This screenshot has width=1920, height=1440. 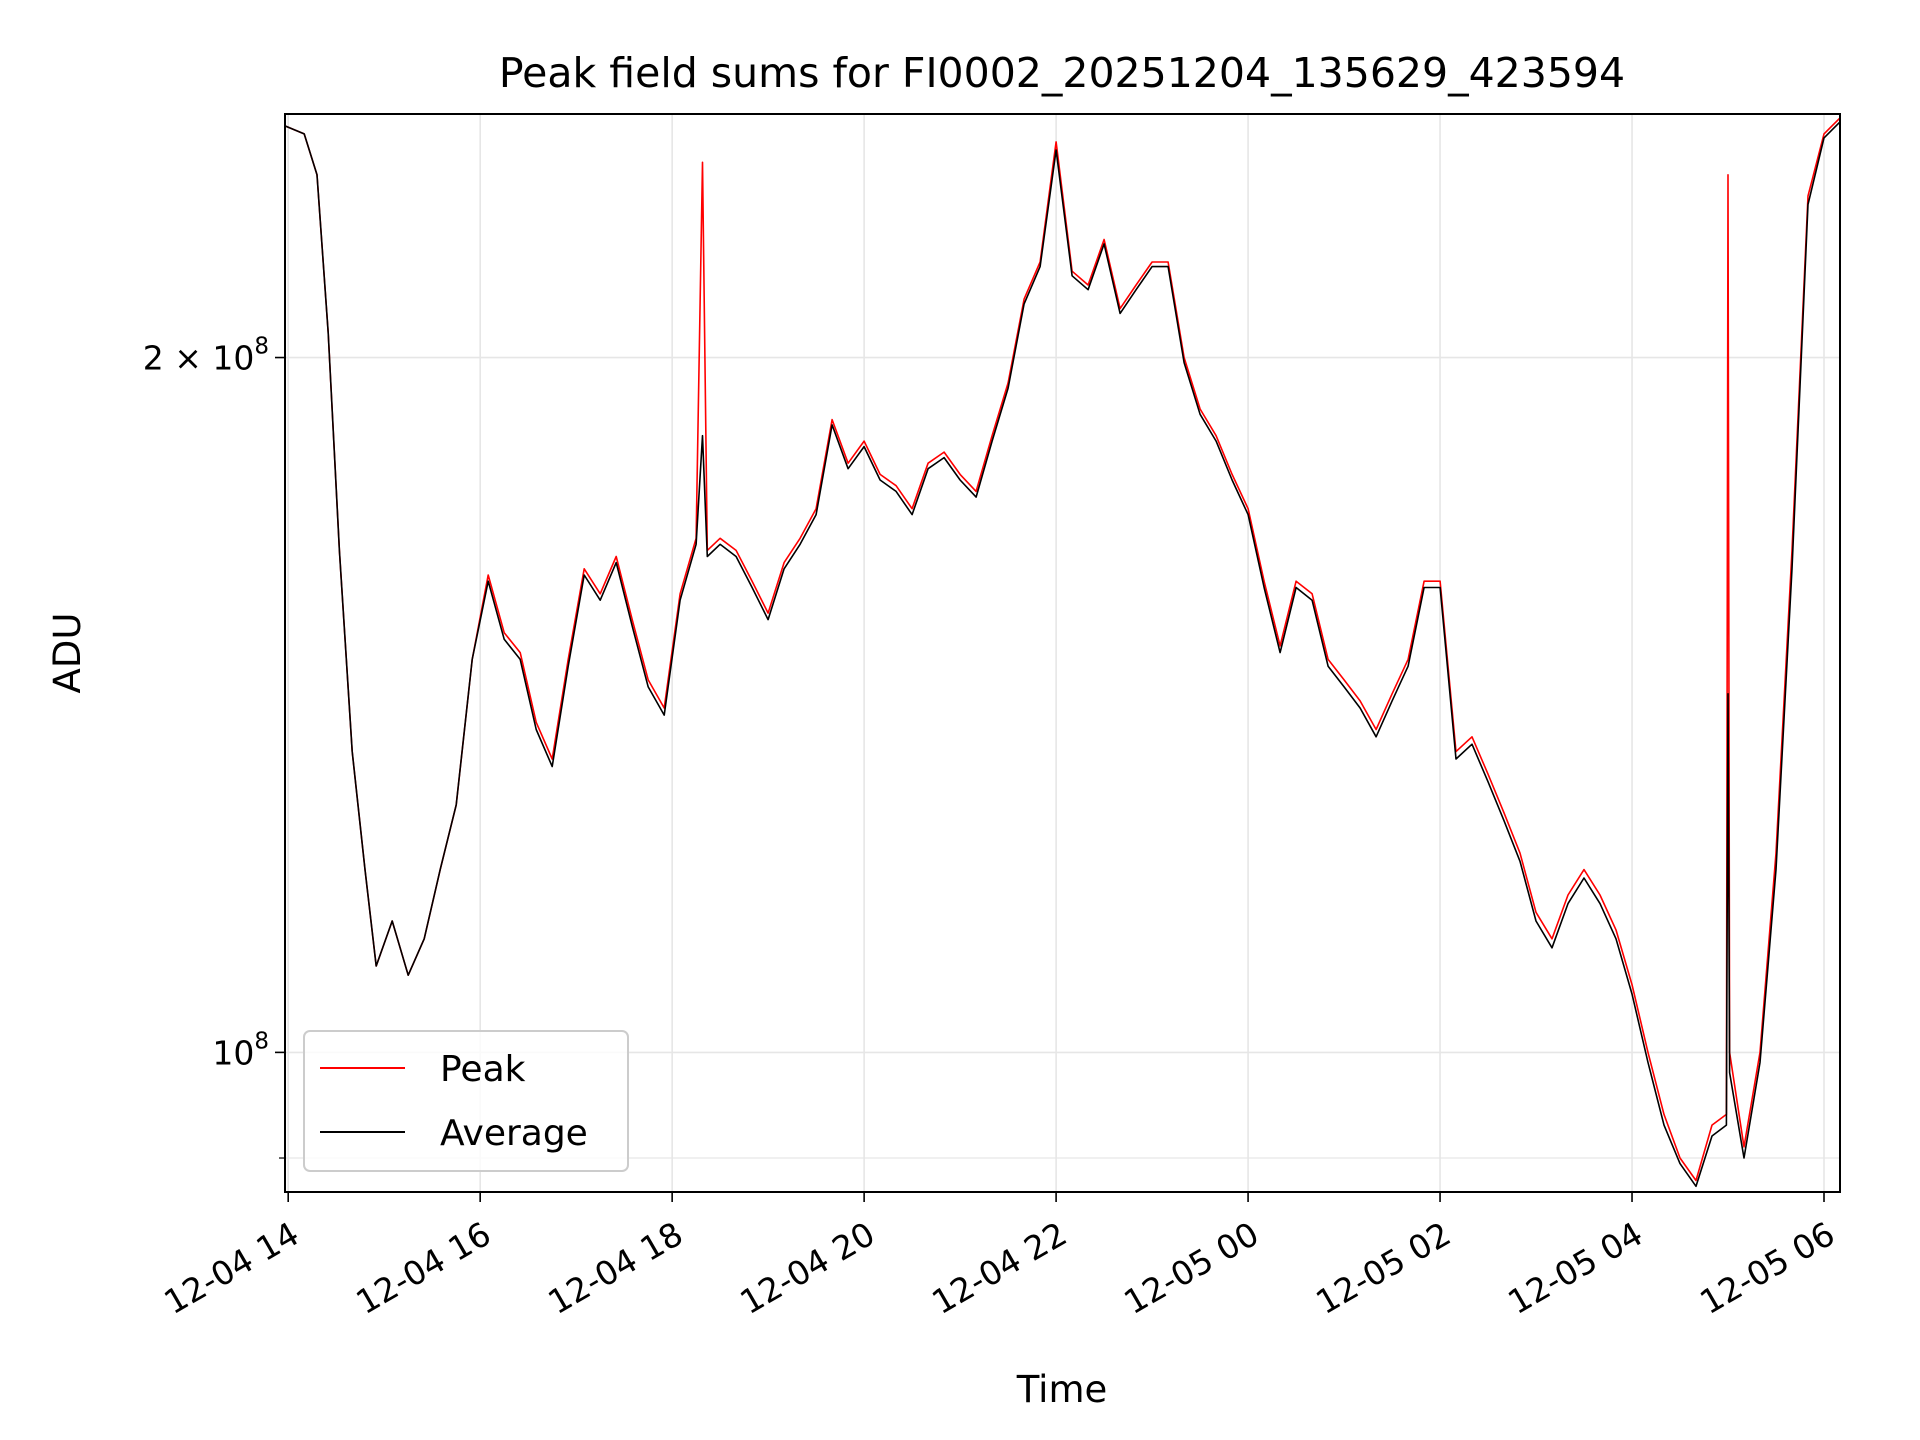 I want to click on y-axis-label: ADU, so click(x=67, y=653).